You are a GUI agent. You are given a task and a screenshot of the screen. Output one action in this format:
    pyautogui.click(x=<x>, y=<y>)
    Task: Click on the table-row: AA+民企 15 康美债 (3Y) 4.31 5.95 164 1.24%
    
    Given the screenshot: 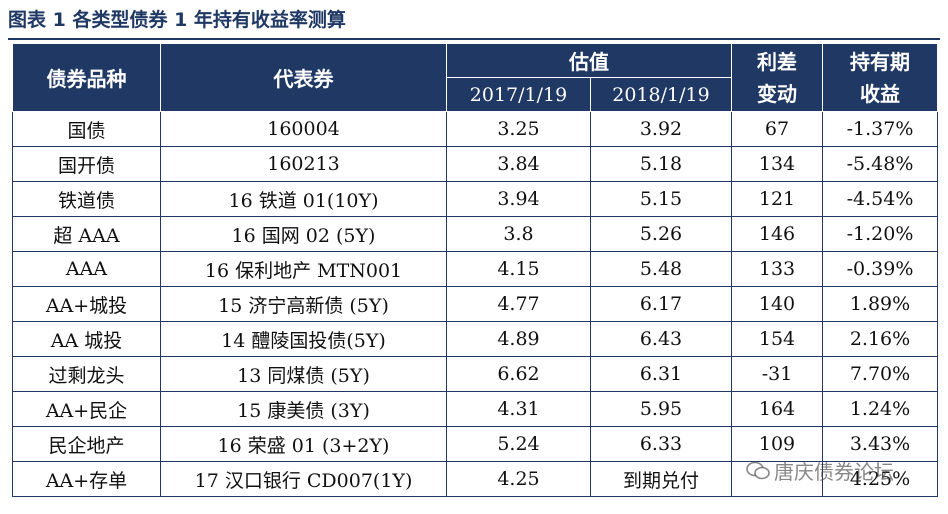 What is the action you would take?
    pyautogui.click(x=475, y=409)
    